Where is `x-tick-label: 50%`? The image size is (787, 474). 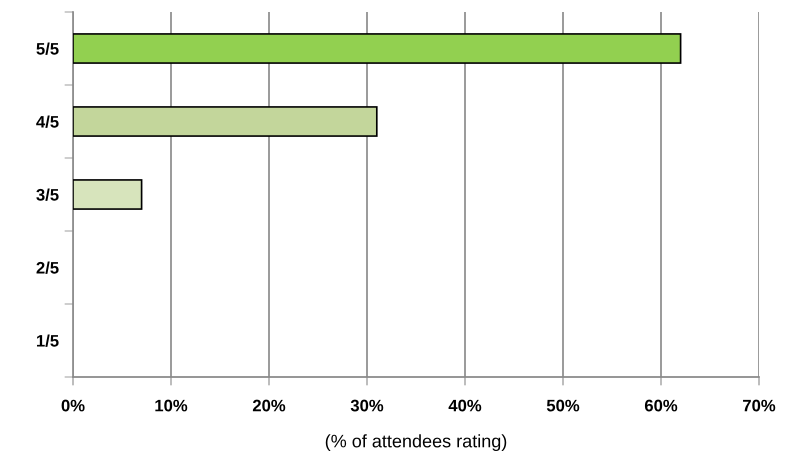
x-tick-label: 50% is located at coordinates (563, 406).